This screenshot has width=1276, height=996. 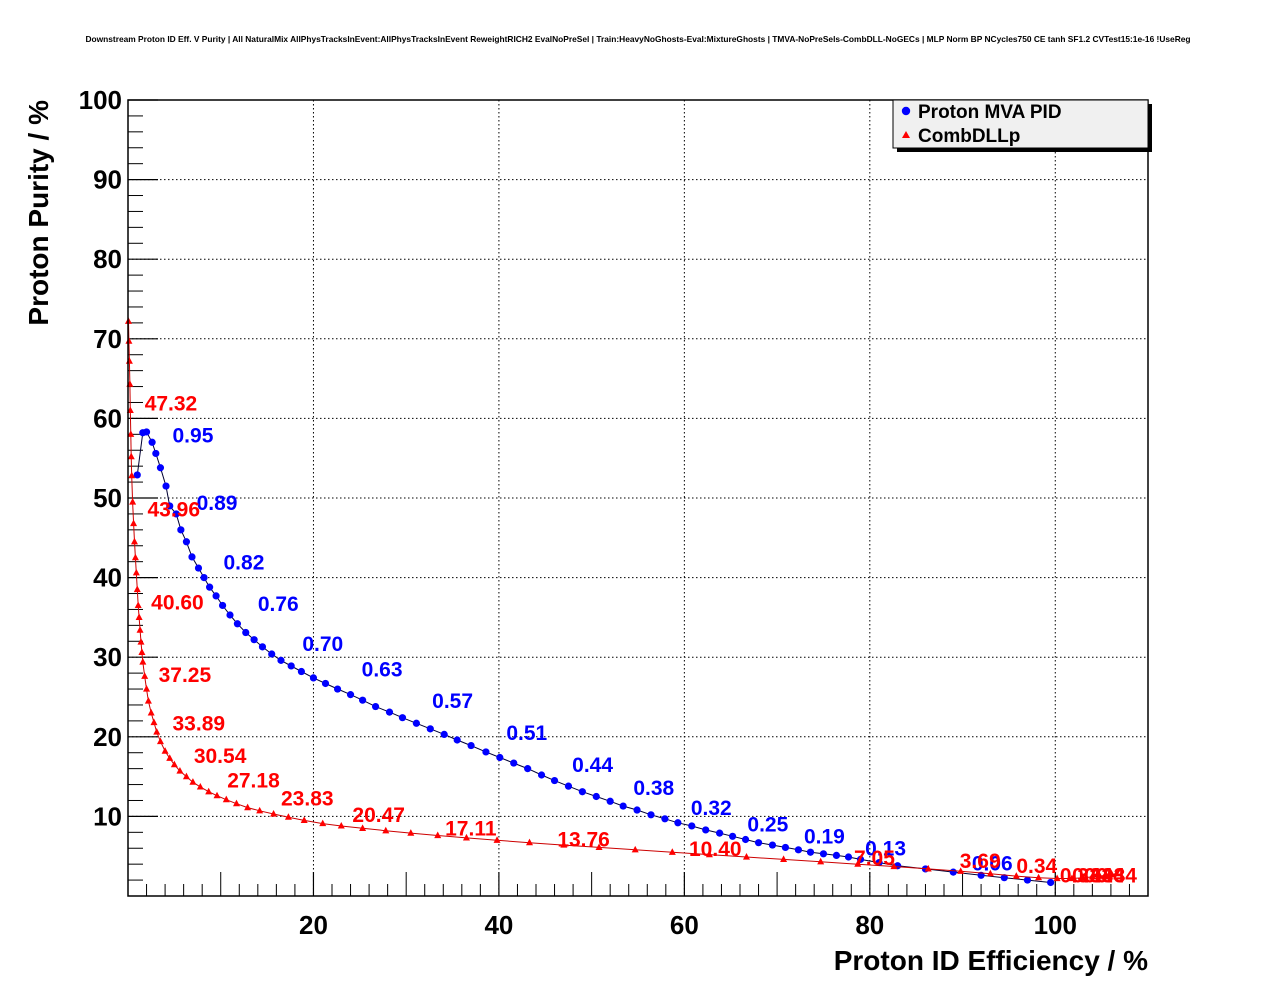 What do you see at coordinates (452, 701) in the screenshot?
I see `mva-pid-threshold-label: 0.57` at bounding box center [452, 701].